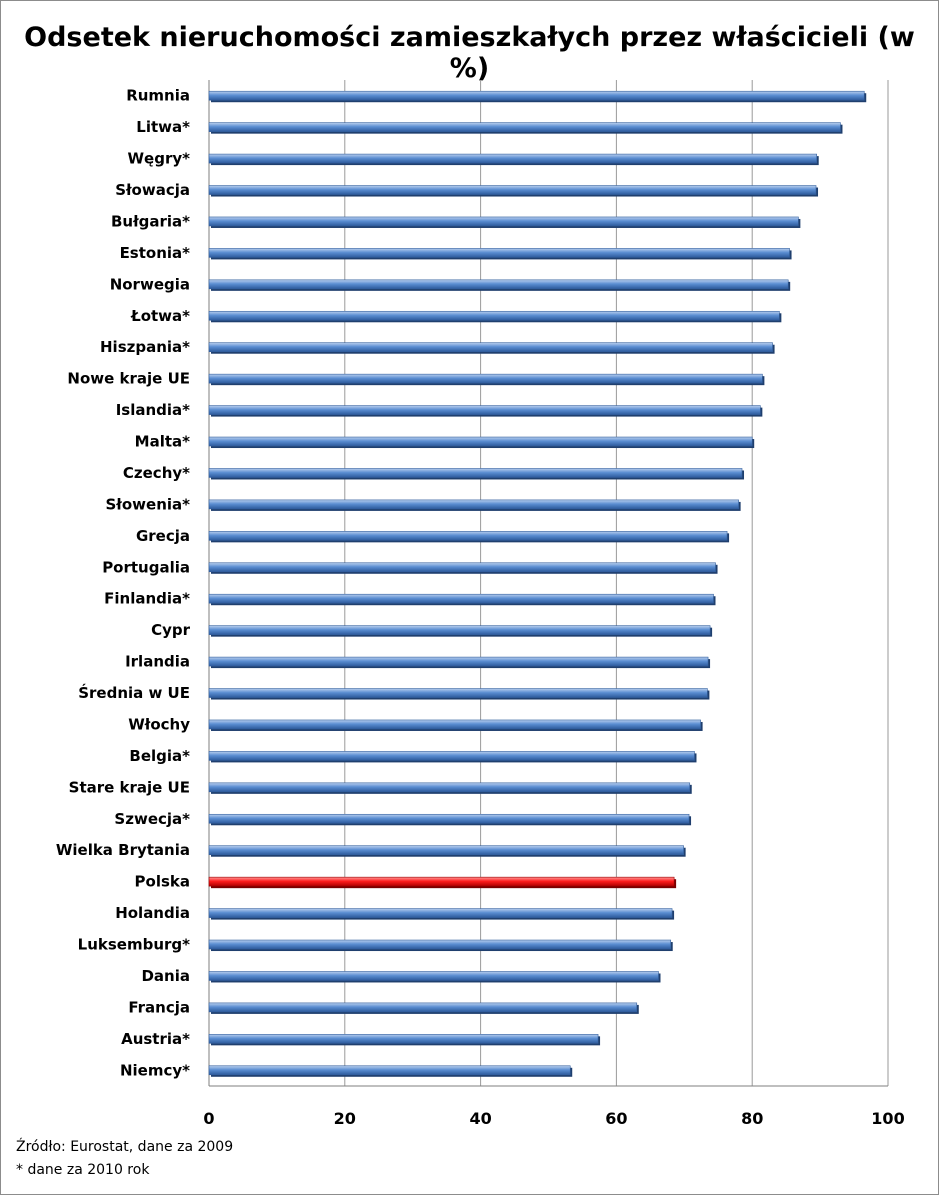  What do you see at coordinates (152, 913) in the screenshot?
I see `category-label: Holandia` at bounding box center [152, 913].